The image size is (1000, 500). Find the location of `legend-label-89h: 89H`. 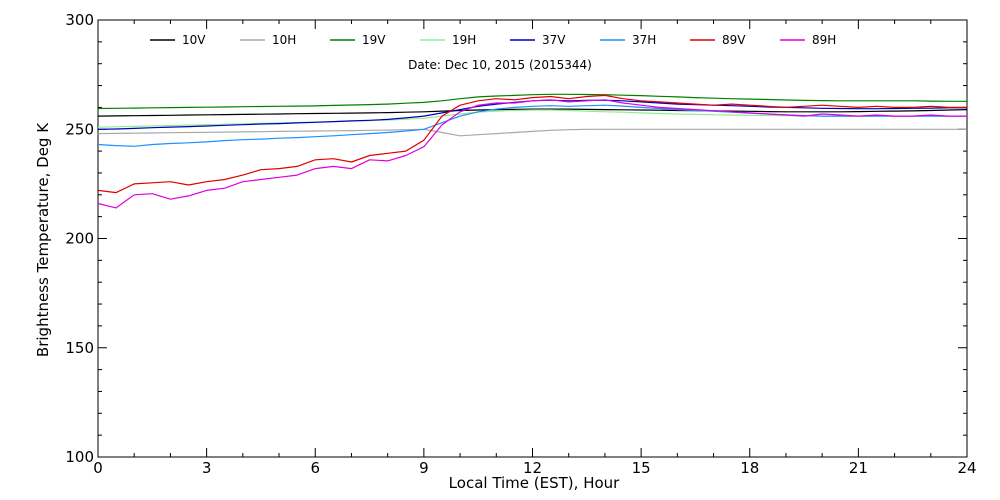

legend-label-89h: 89H is located at coordinates (824, 40).